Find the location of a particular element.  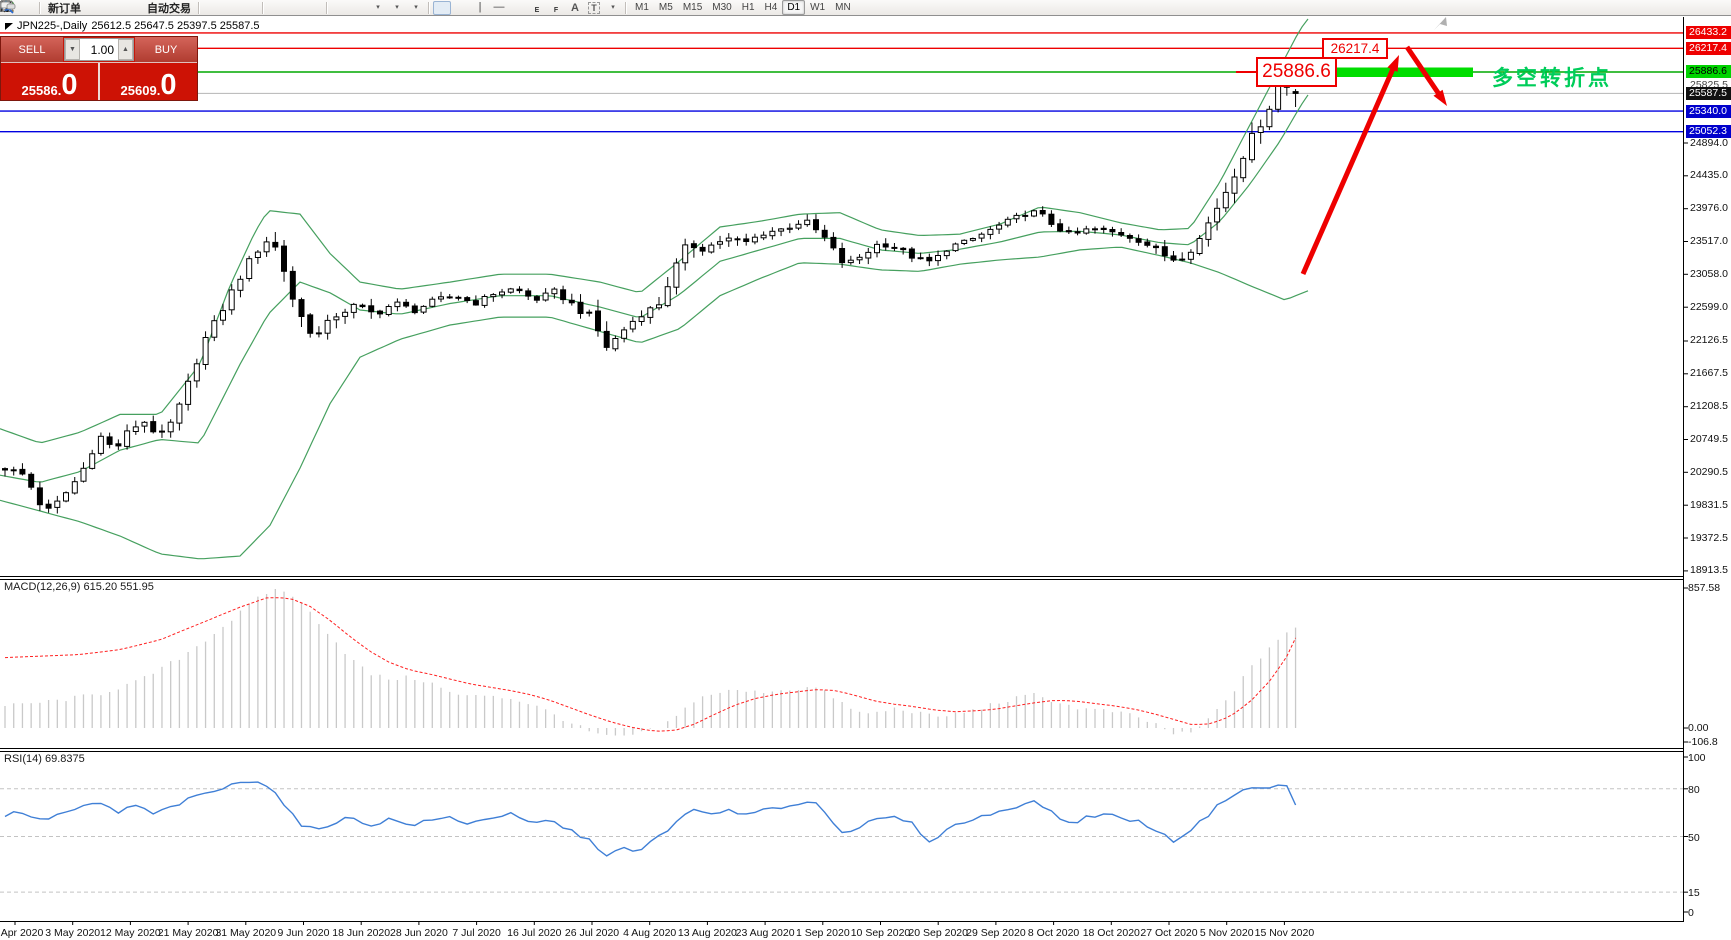

bullish-trend-arrow is located at coordinates (1349, 165).